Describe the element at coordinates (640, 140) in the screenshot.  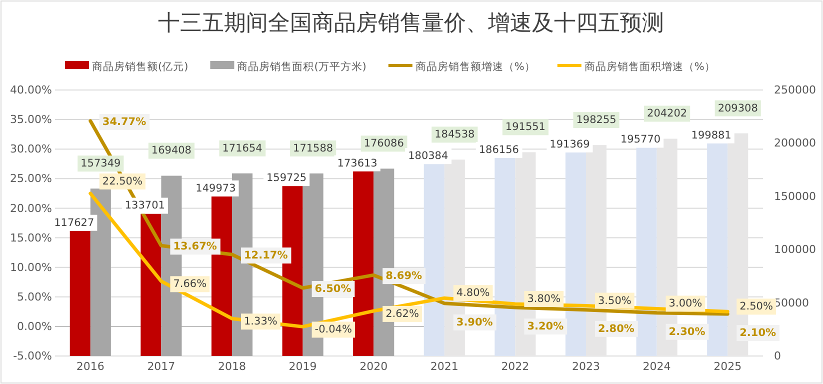
I see `data-label: 195770` at that location.